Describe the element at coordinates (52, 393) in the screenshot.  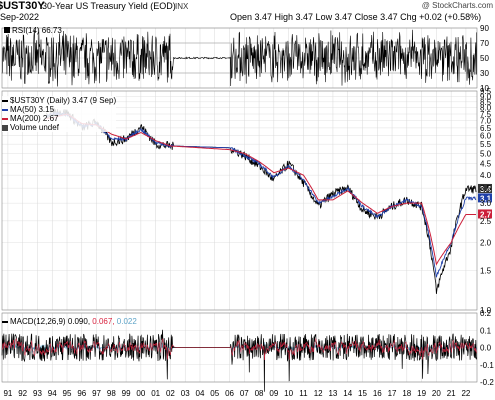
I see `x-tick-label: 94` at that location.